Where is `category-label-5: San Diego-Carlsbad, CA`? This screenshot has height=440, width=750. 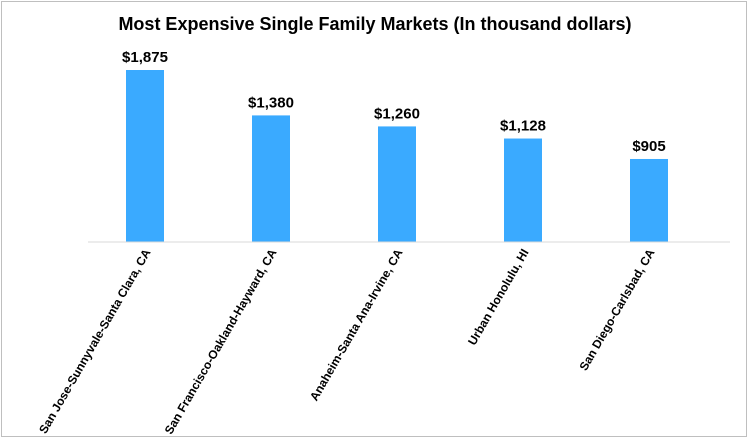 category-label-5: San Diego-Carlsbad, CA is located at coordinates (616, 309).